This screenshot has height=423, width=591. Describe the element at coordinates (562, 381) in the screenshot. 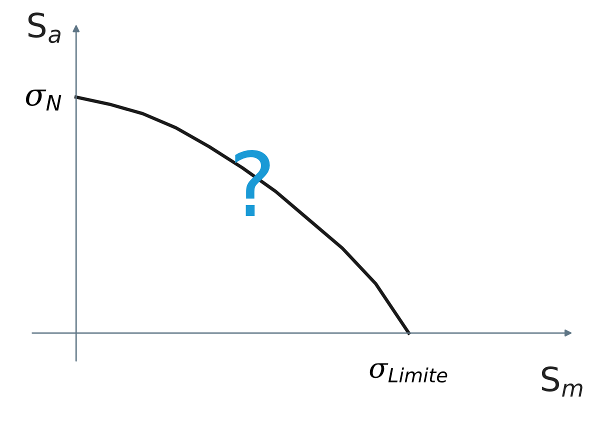

I see `x-axis-title: S$_{m}$` at that location.